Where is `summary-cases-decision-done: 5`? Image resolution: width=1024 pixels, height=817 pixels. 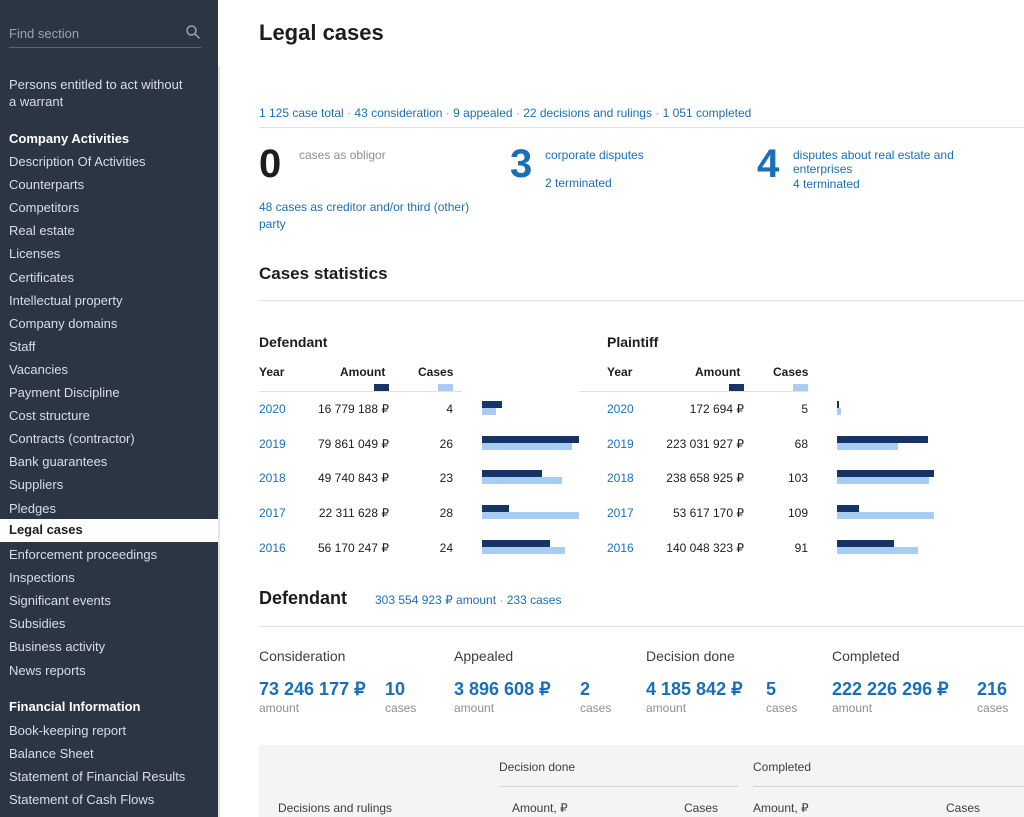 summary-cases-decision-done: 5 is located at coordinates (771, 689).